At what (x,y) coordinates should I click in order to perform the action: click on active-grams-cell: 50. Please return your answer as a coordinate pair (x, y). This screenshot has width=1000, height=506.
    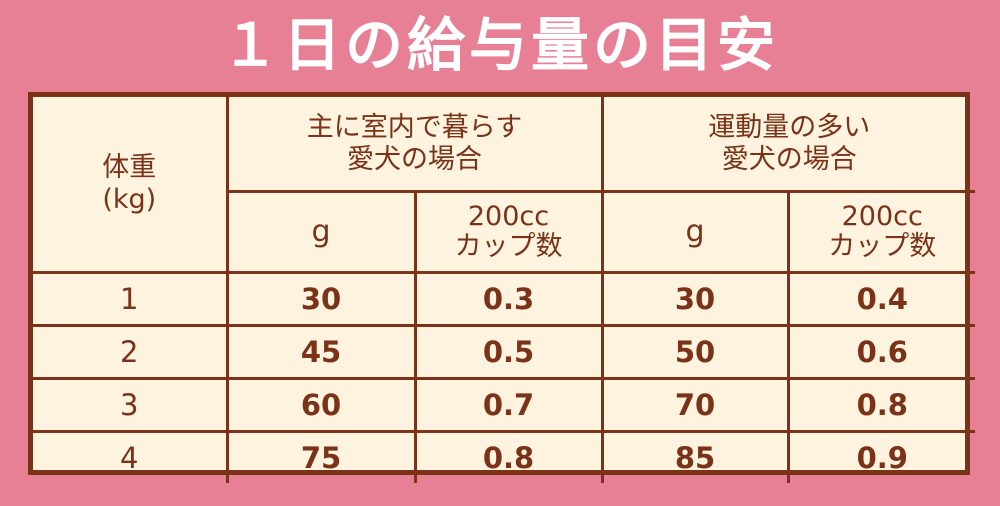
    Looking at the image, I should click on (695, 352).